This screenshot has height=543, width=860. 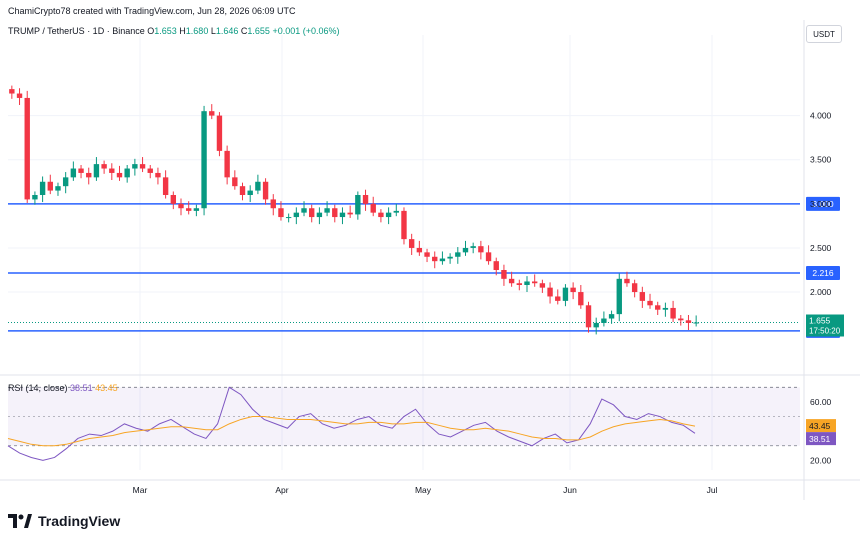 What do you see at coordinates (182, 31) in the screenshot?
I see `high-label: H` at bounding box center [182, 31].